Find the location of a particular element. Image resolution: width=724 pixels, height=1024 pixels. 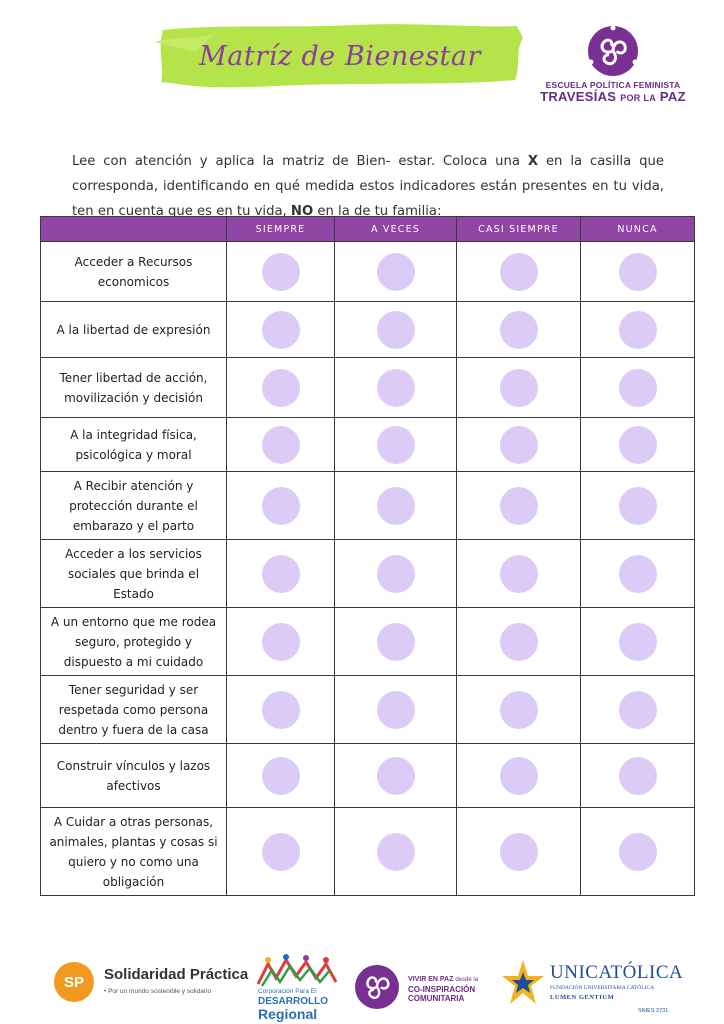

table-row: Construir vínculos y lazos afectivos is located at coordinates (367, 775).